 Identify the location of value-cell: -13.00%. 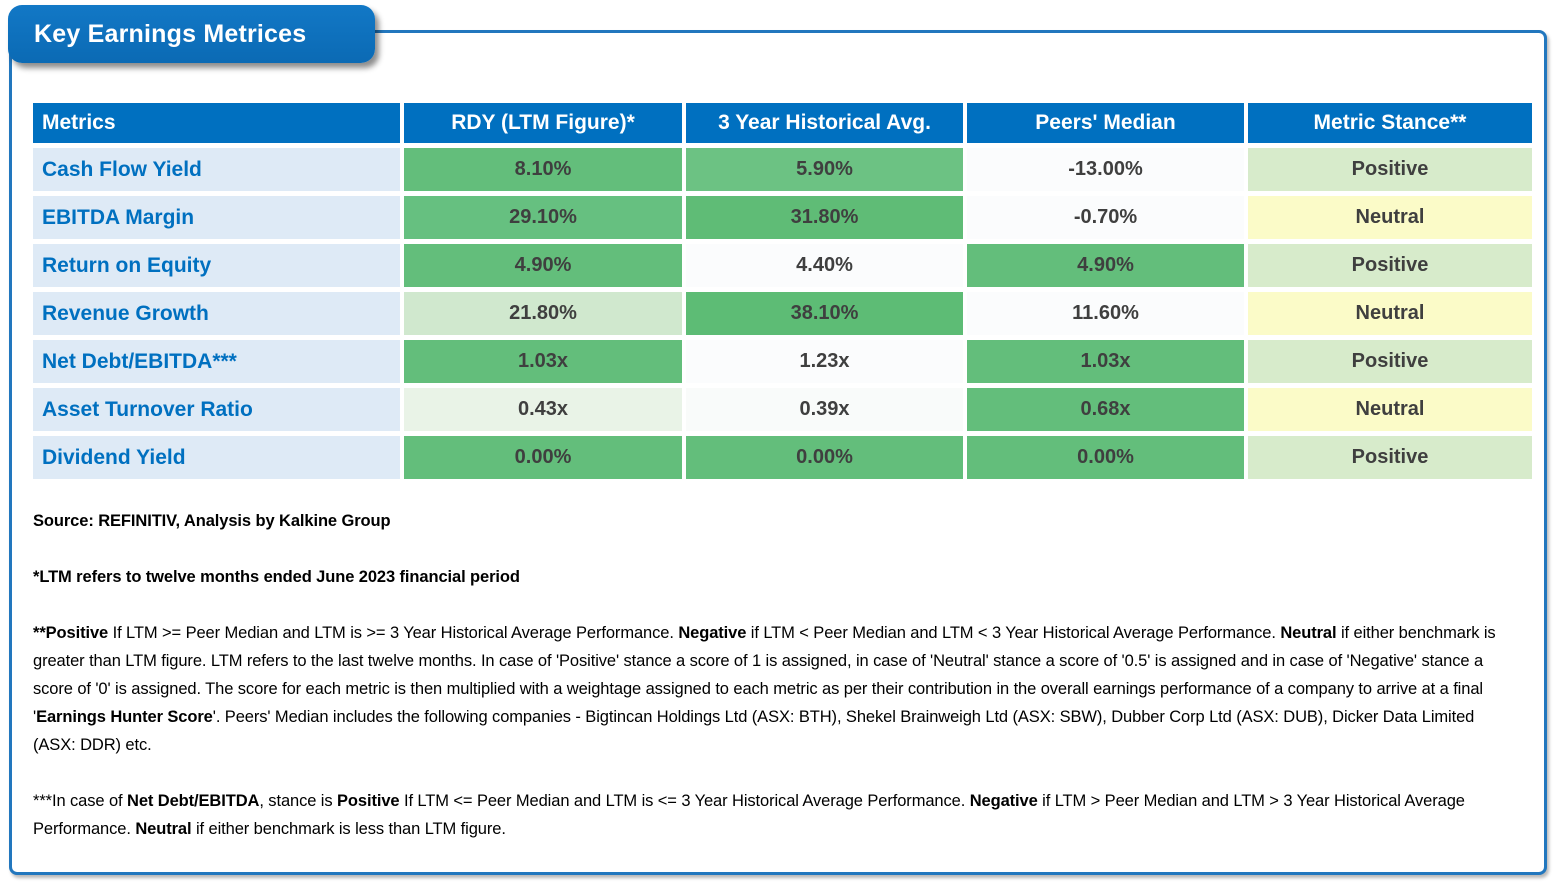
(1105, 169).